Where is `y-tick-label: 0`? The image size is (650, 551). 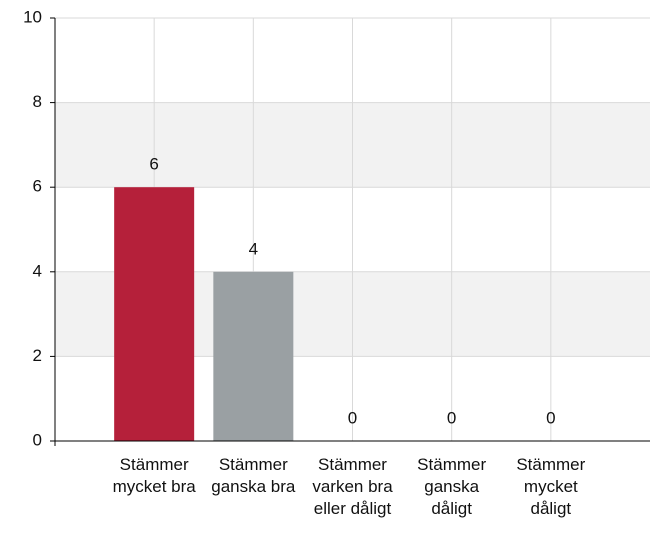
y-tick-label: 0 is located at coordinates (37, 439).